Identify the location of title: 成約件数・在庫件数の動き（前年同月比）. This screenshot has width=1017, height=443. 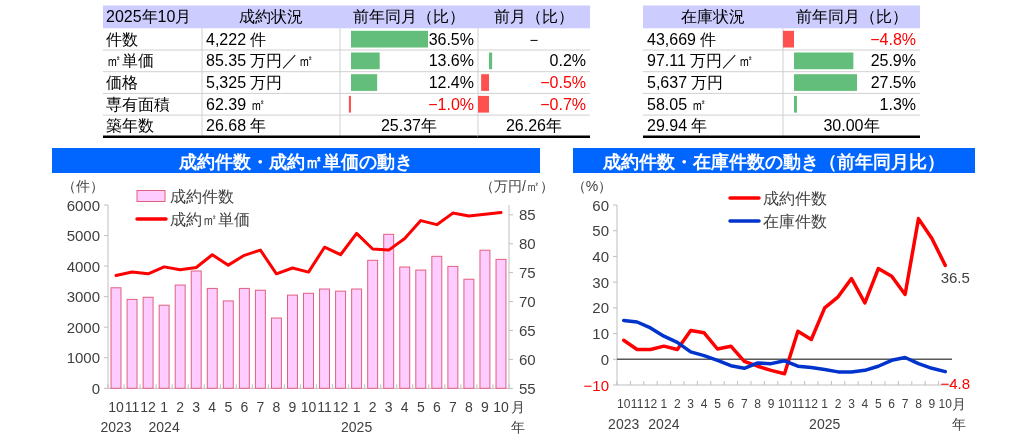
(774, 161).